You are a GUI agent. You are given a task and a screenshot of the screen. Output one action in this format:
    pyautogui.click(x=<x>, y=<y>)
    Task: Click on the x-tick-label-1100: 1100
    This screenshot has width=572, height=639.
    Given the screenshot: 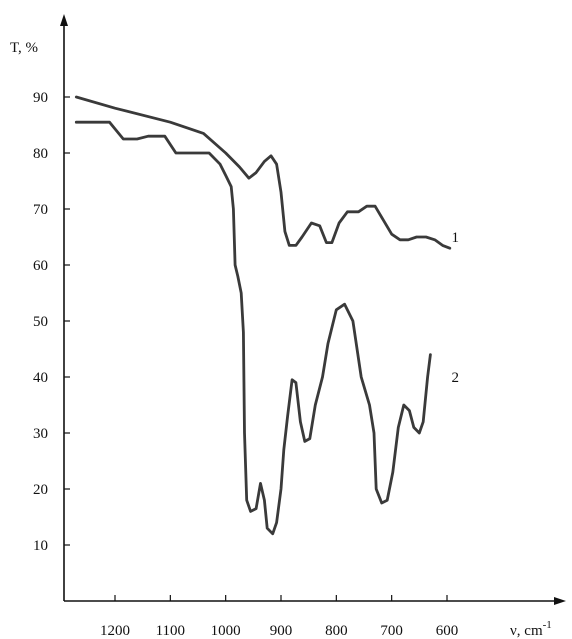 What is the action you would take?
    pyautogui.click(x=170, y=631)
    